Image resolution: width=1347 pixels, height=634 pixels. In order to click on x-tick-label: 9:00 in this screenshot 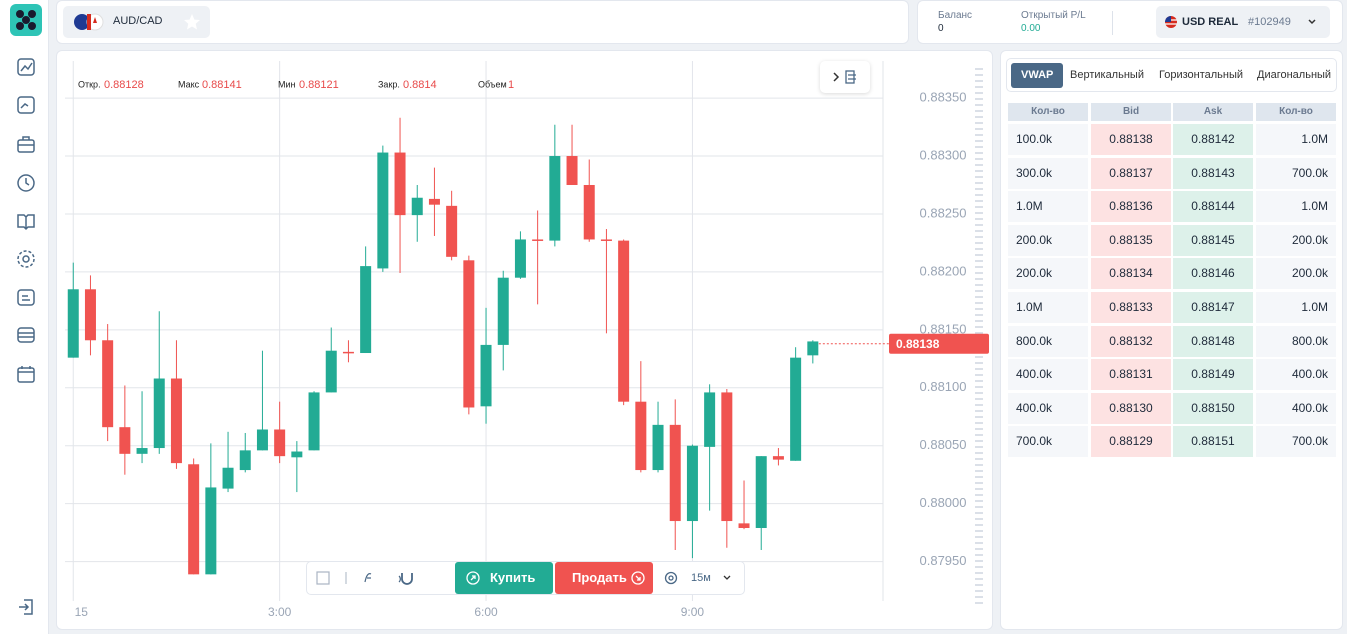, I will do `click(693, 612)`.